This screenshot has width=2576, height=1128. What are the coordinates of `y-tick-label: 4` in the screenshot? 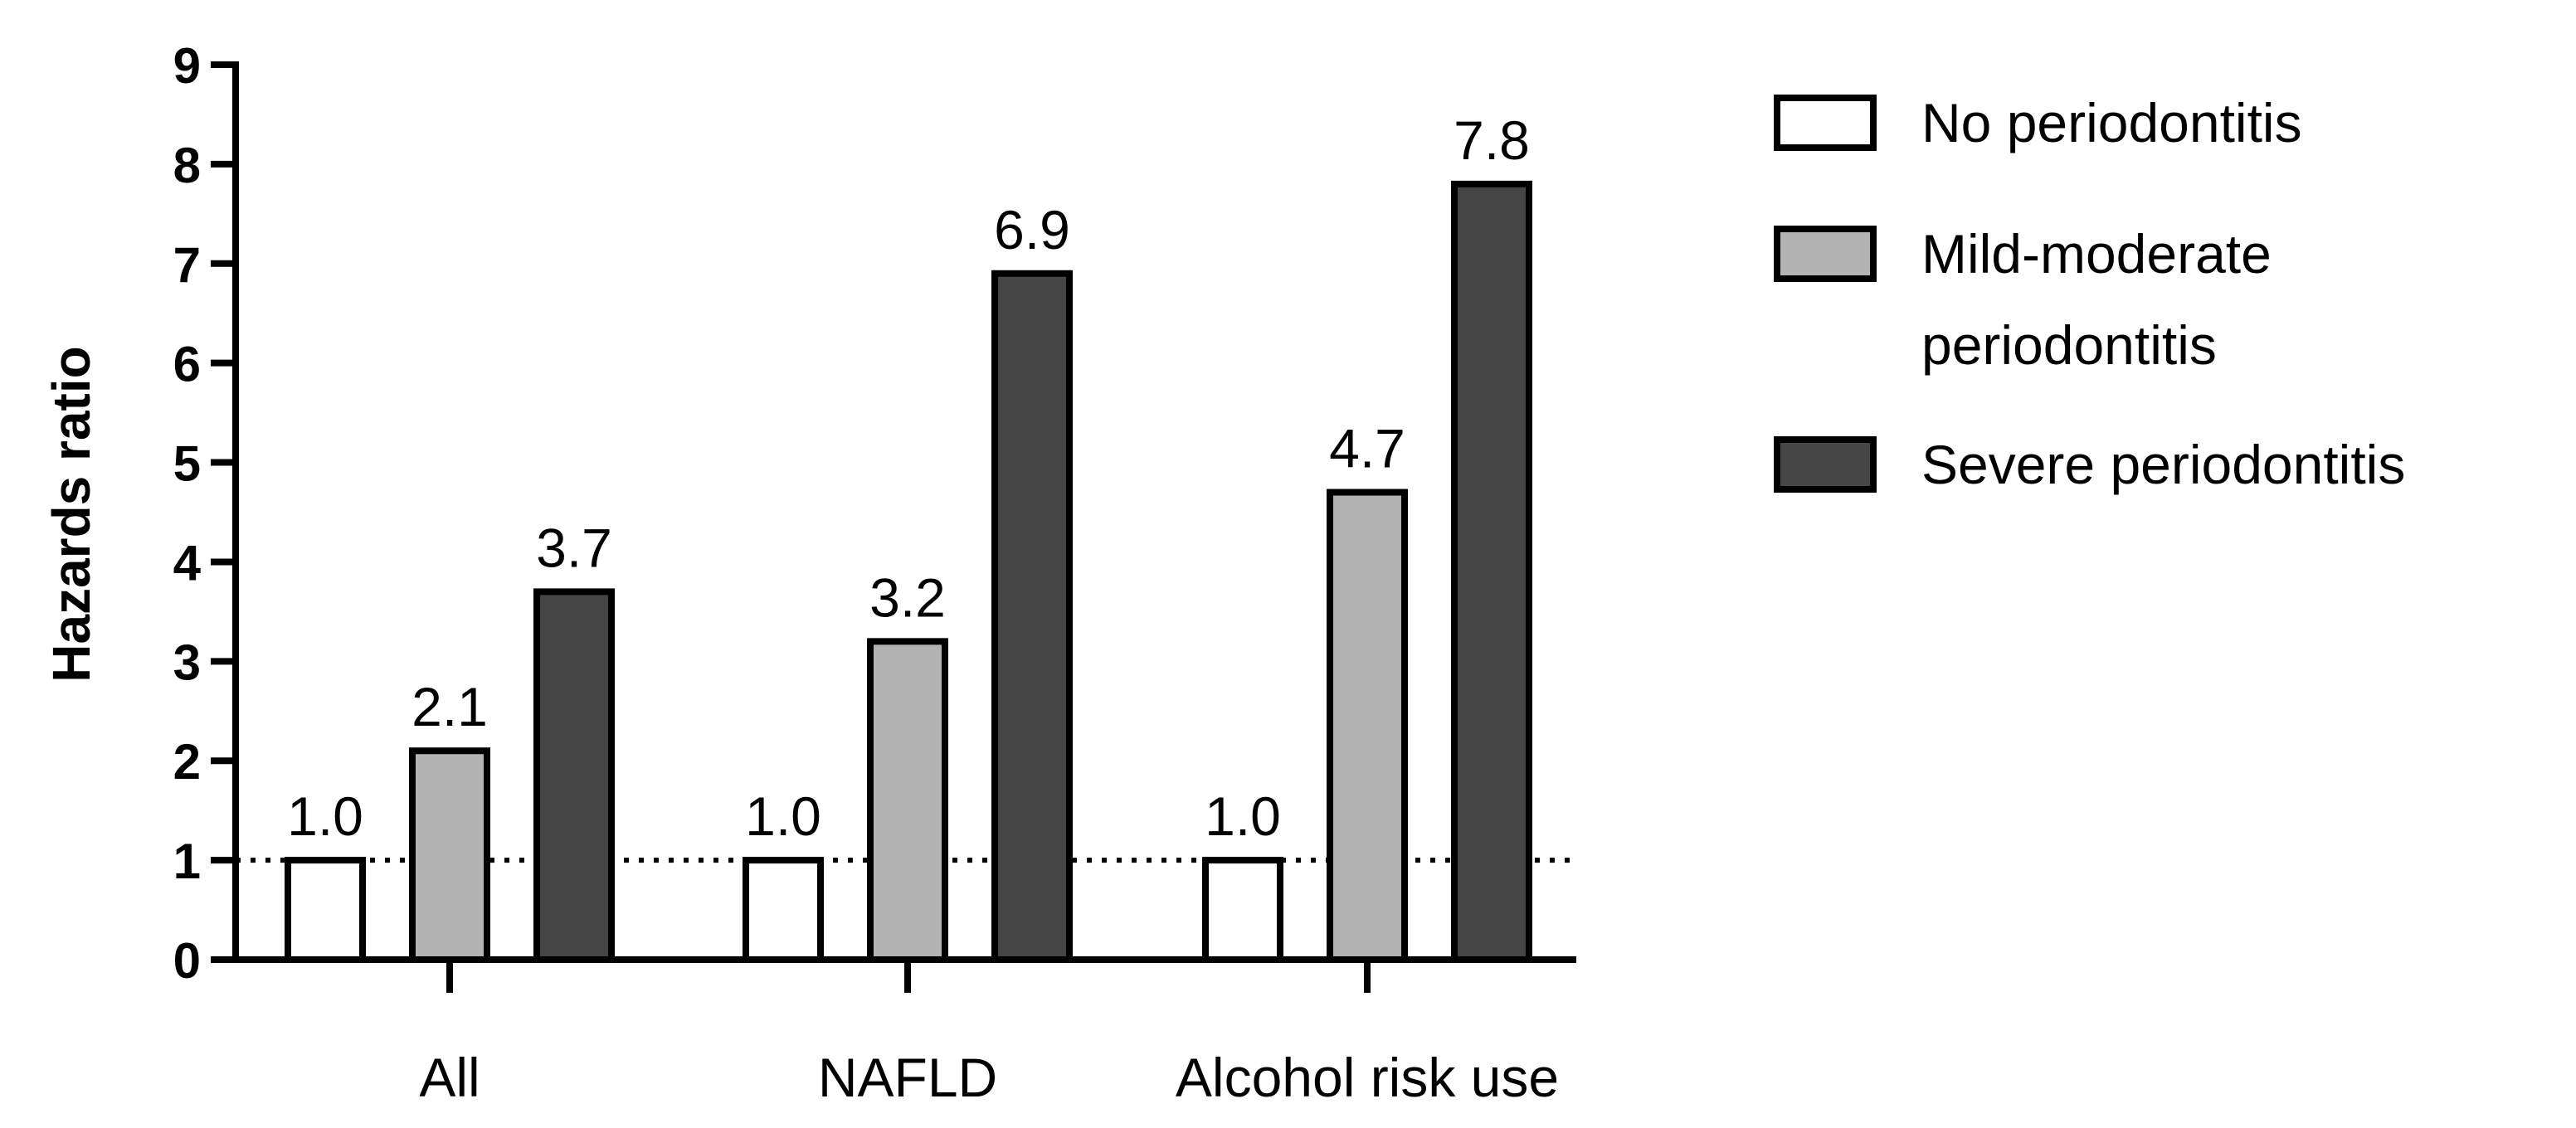 It's located at (187, 563).